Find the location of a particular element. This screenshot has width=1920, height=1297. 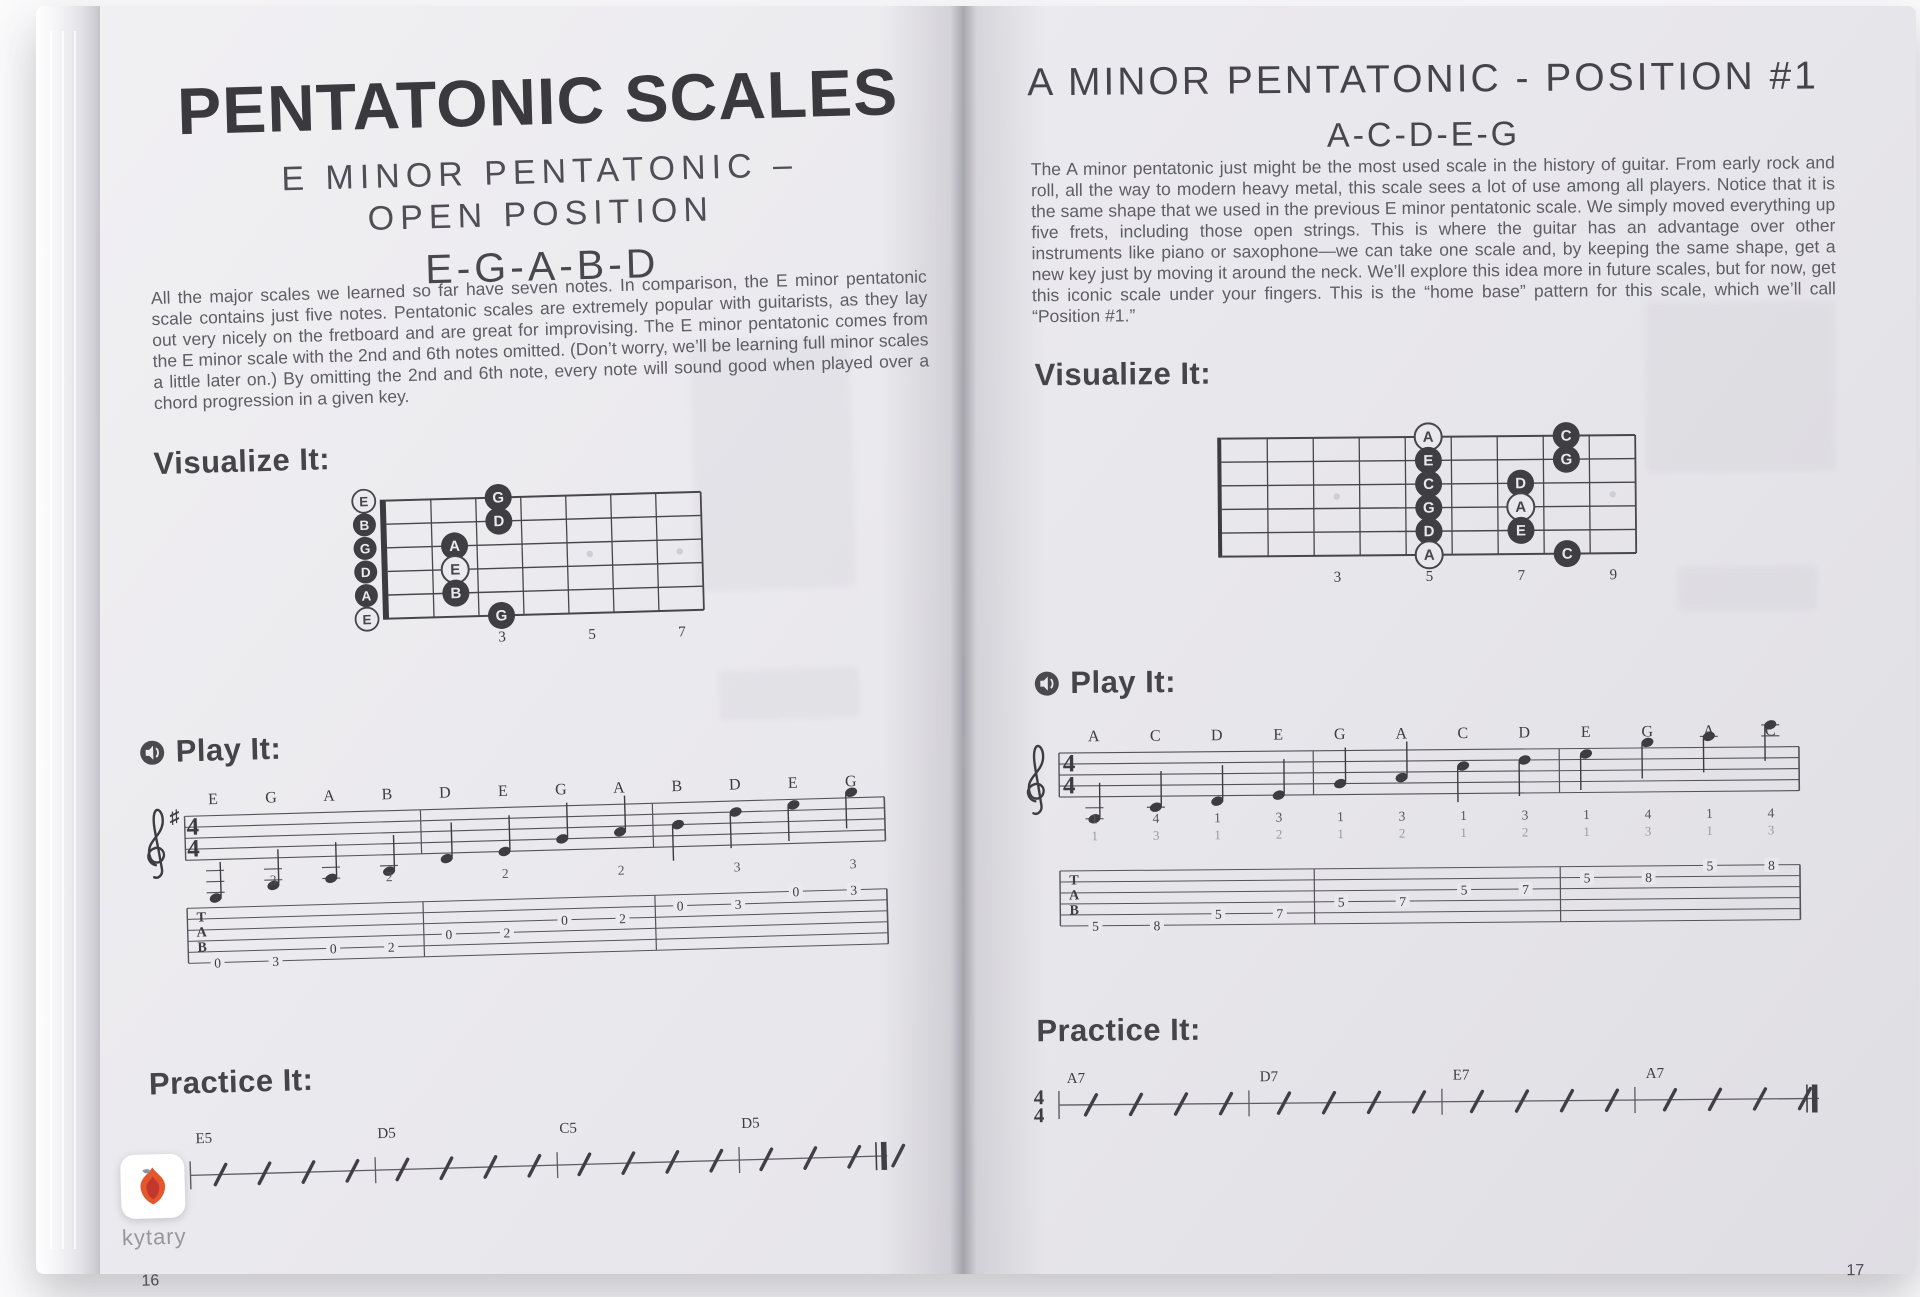

page-title: A MINOR PENTATONIC - POSITION #1 is located at coordinates (1423, 80).